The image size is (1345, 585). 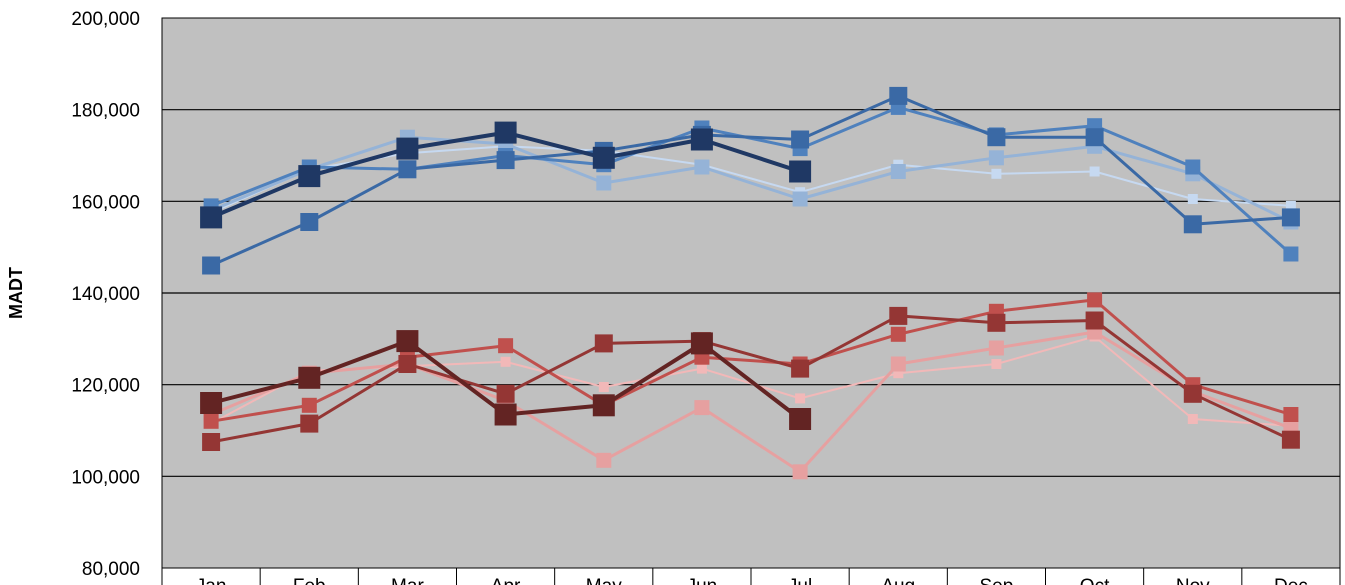 I want to click on y-tick-label: 200,000, so click(x=105, y=19).